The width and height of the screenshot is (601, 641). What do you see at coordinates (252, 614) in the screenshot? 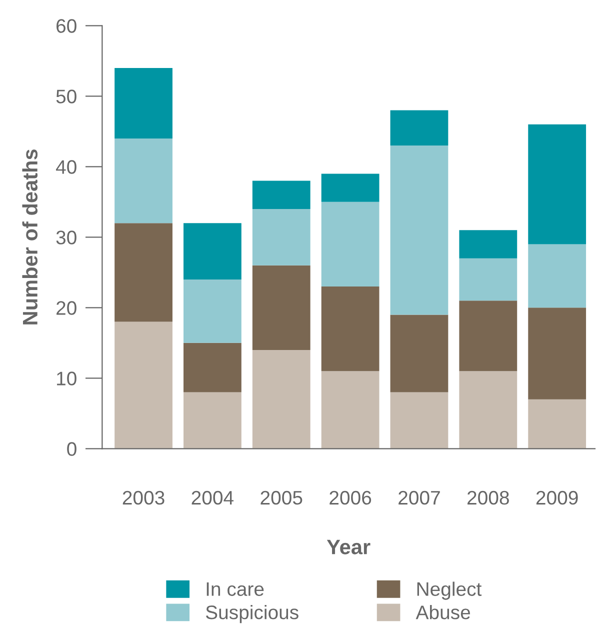
I see `legend-label: Suspicious` at bounding box center [252, 614].